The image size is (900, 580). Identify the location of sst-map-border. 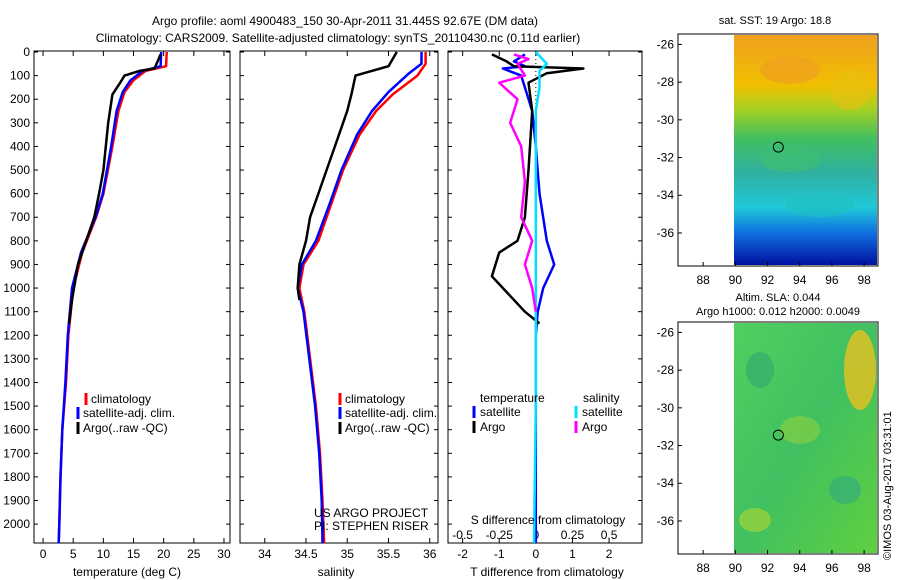
(778, 150).